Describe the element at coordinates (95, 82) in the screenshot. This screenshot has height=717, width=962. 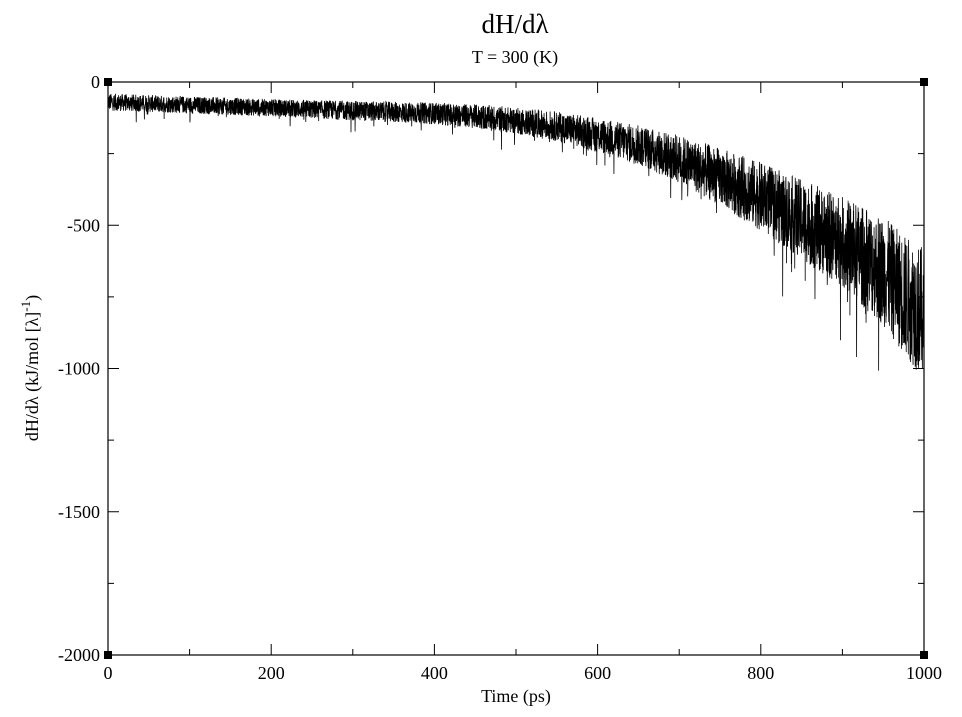
I see `y-tick-label: 0` at that location.